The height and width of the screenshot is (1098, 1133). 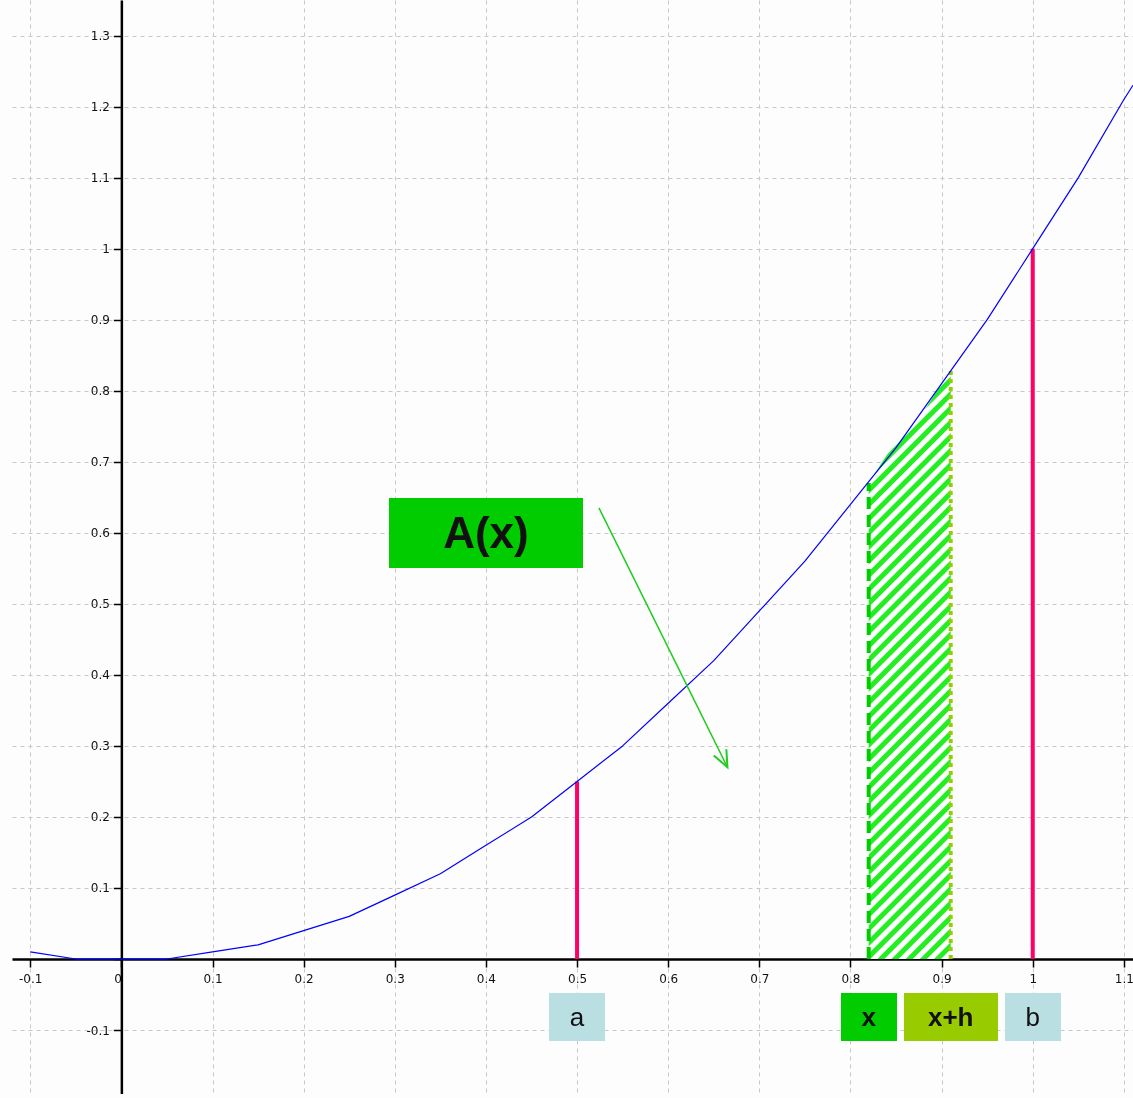 What do you see at coordinates (950, 1017) in the screenshot?
I see `annotation: x+h` at bounding box center [950, 1017].